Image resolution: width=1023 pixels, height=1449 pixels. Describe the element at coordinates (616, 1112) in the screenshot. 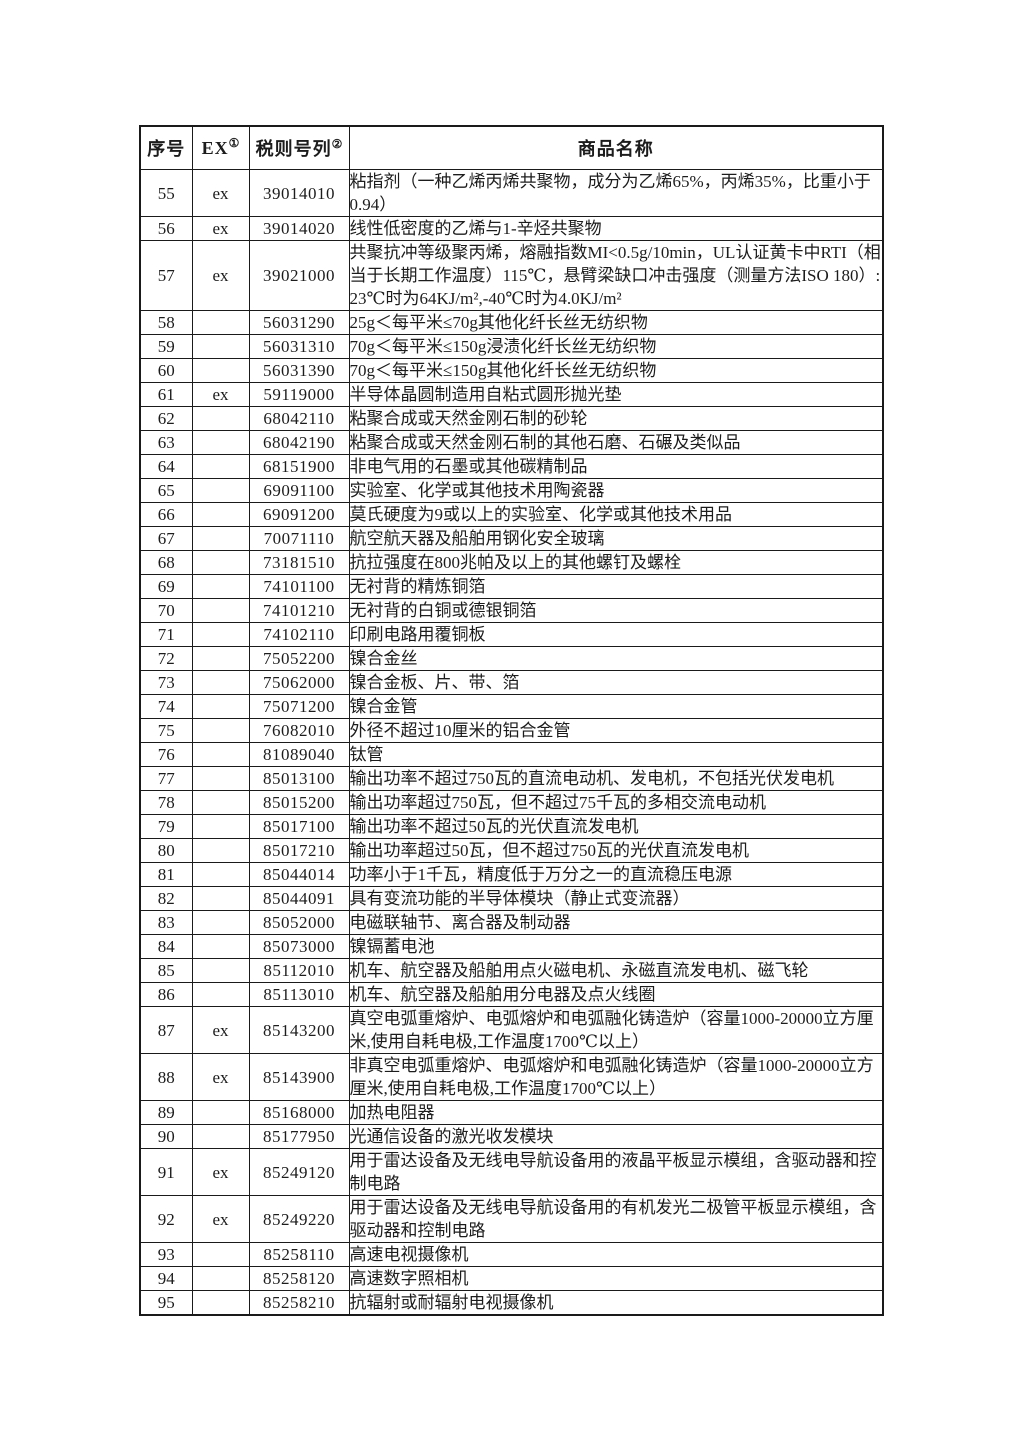

I see `cell-product-name: 加热电阻器` at that location.